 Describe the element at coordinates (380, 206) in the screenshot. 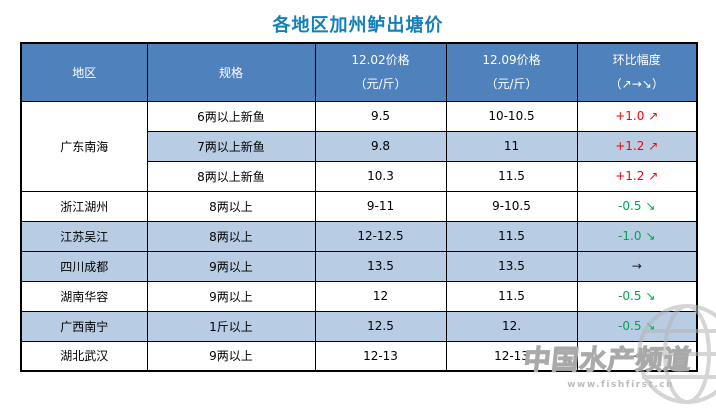

I see `price-dec02-cell: 9-11` at that location.